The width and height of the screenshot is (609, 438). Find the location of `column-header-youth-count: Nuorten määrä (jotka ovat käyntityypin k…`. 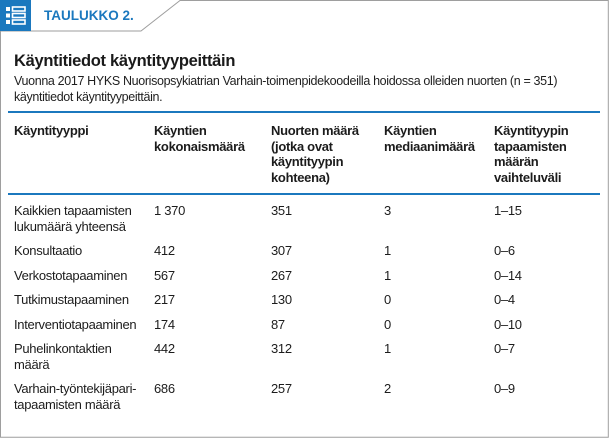

column-header-youth-count: Nuorten määrä (jotka ovat käyntityypin k… is located at coordinates (327, 154).